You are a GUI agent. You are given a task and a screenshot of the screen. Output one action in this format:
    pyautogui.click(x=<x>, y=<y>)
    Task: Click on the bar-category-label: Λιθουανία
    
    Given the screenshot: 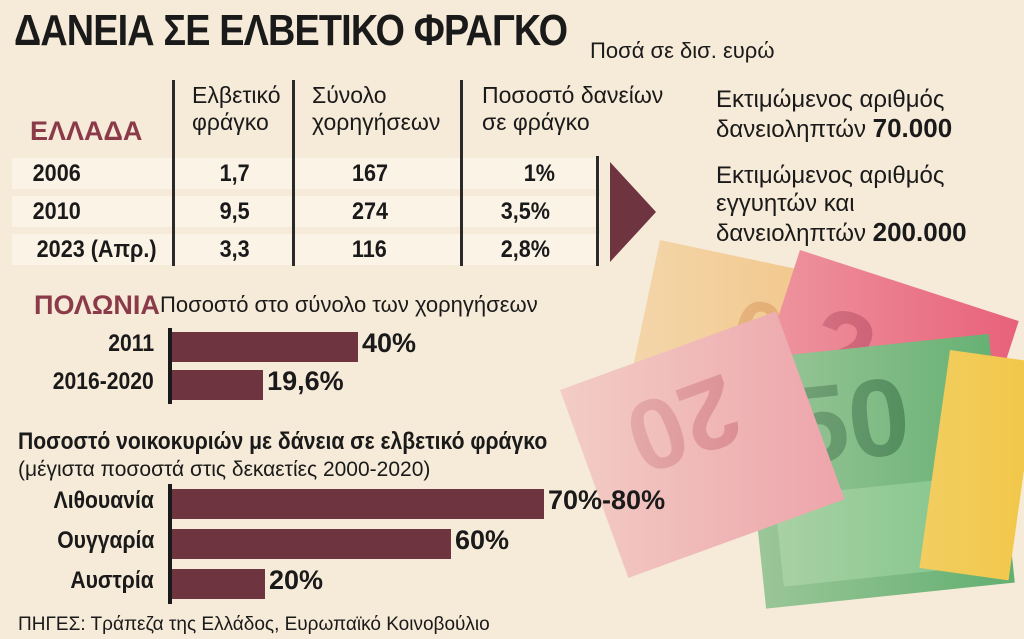 What is the action you would take?
    pyautogui.click(x=103, y=500)
    